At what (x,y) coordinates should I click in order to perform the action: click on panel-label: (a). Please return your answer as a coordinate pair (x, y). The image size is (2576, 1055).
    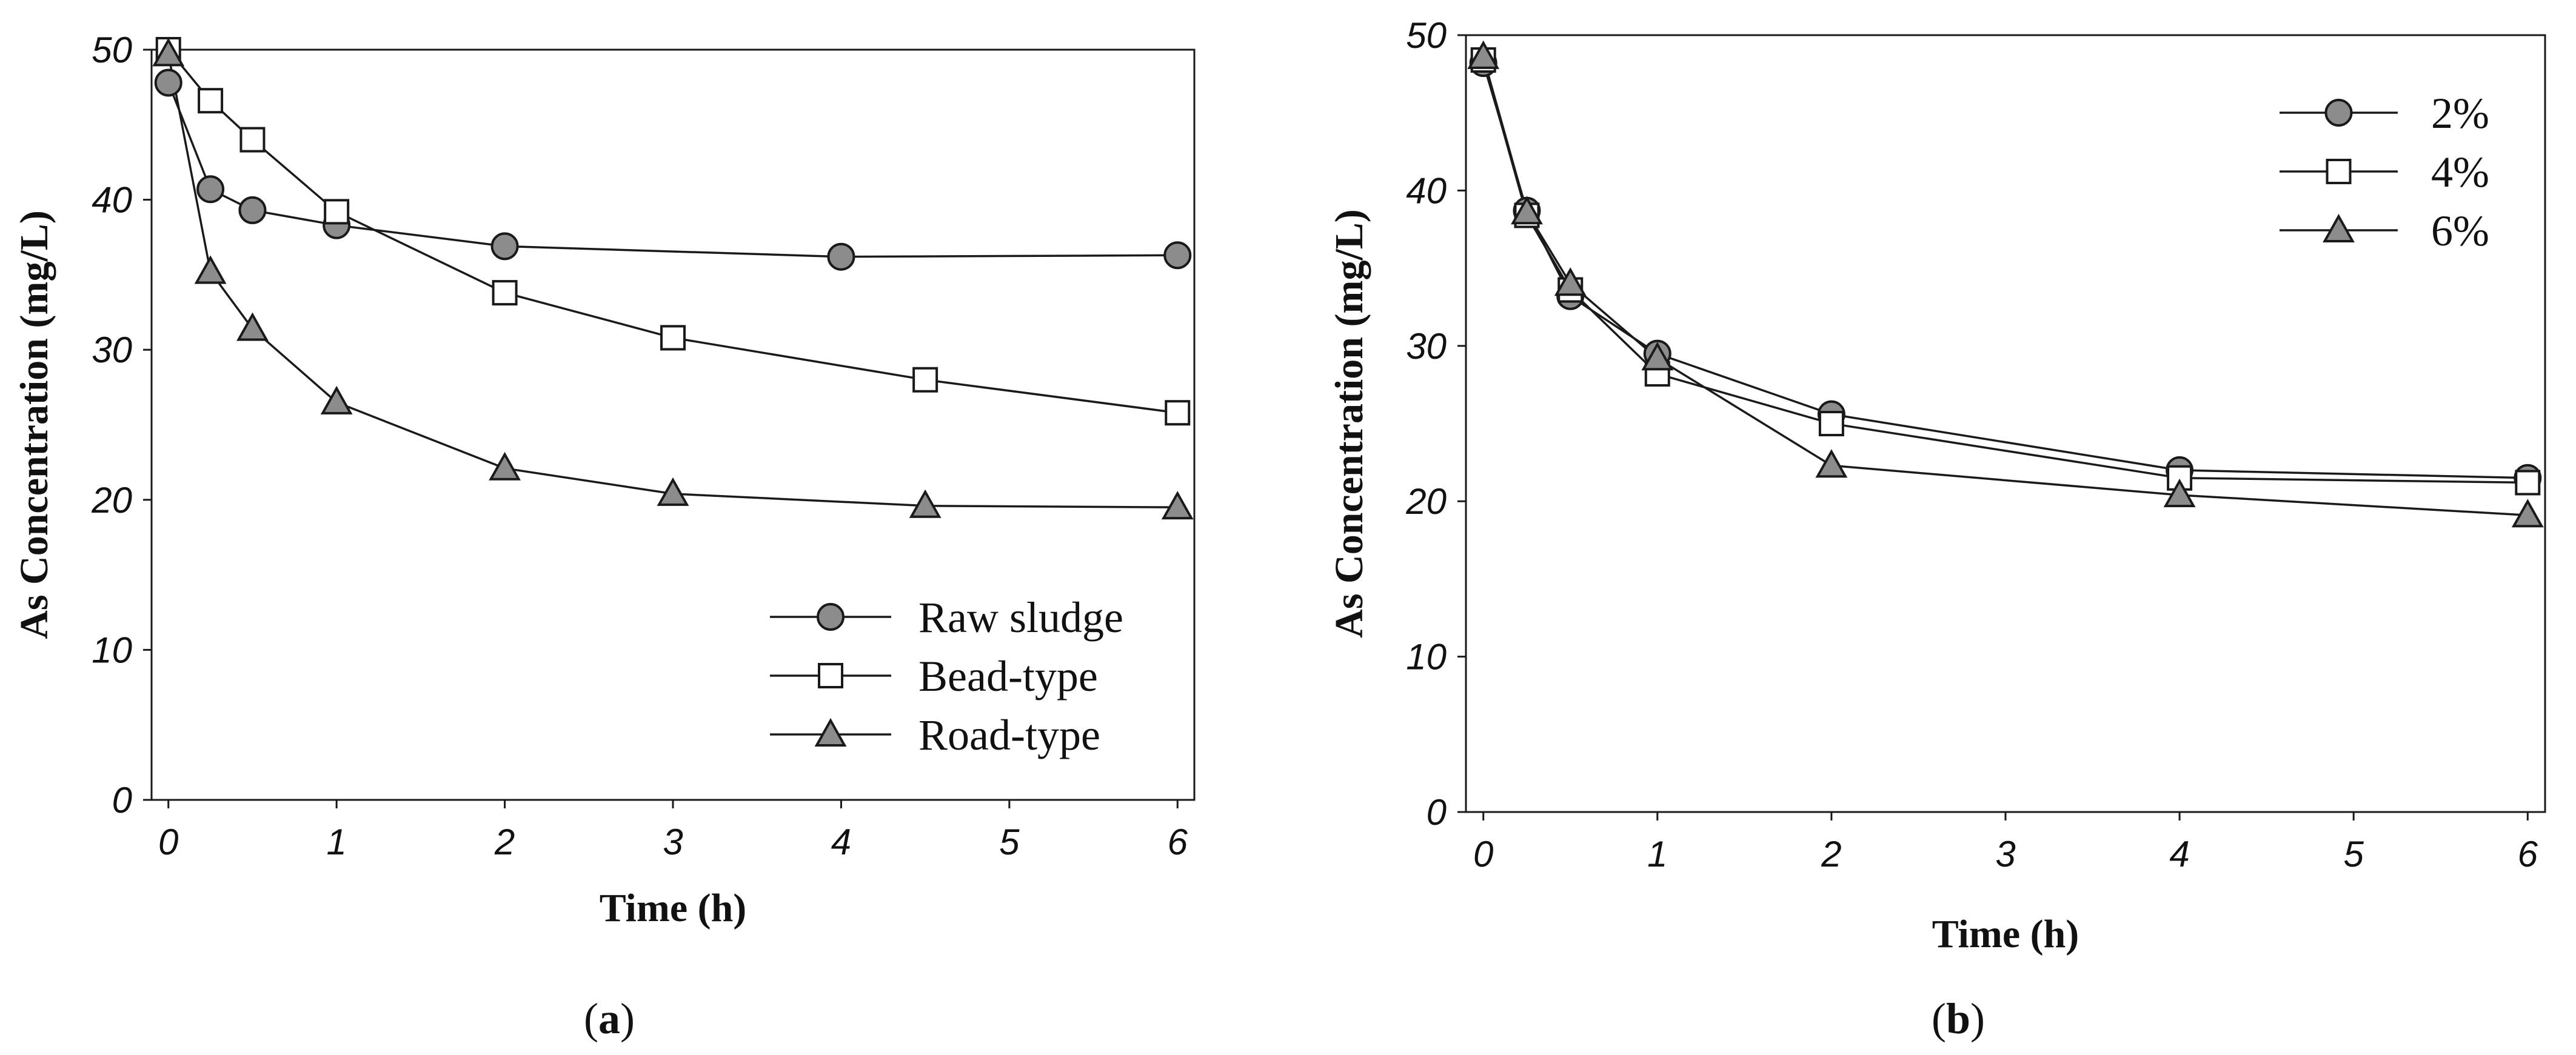
    Looking at the image, I should click on (609, 1018).